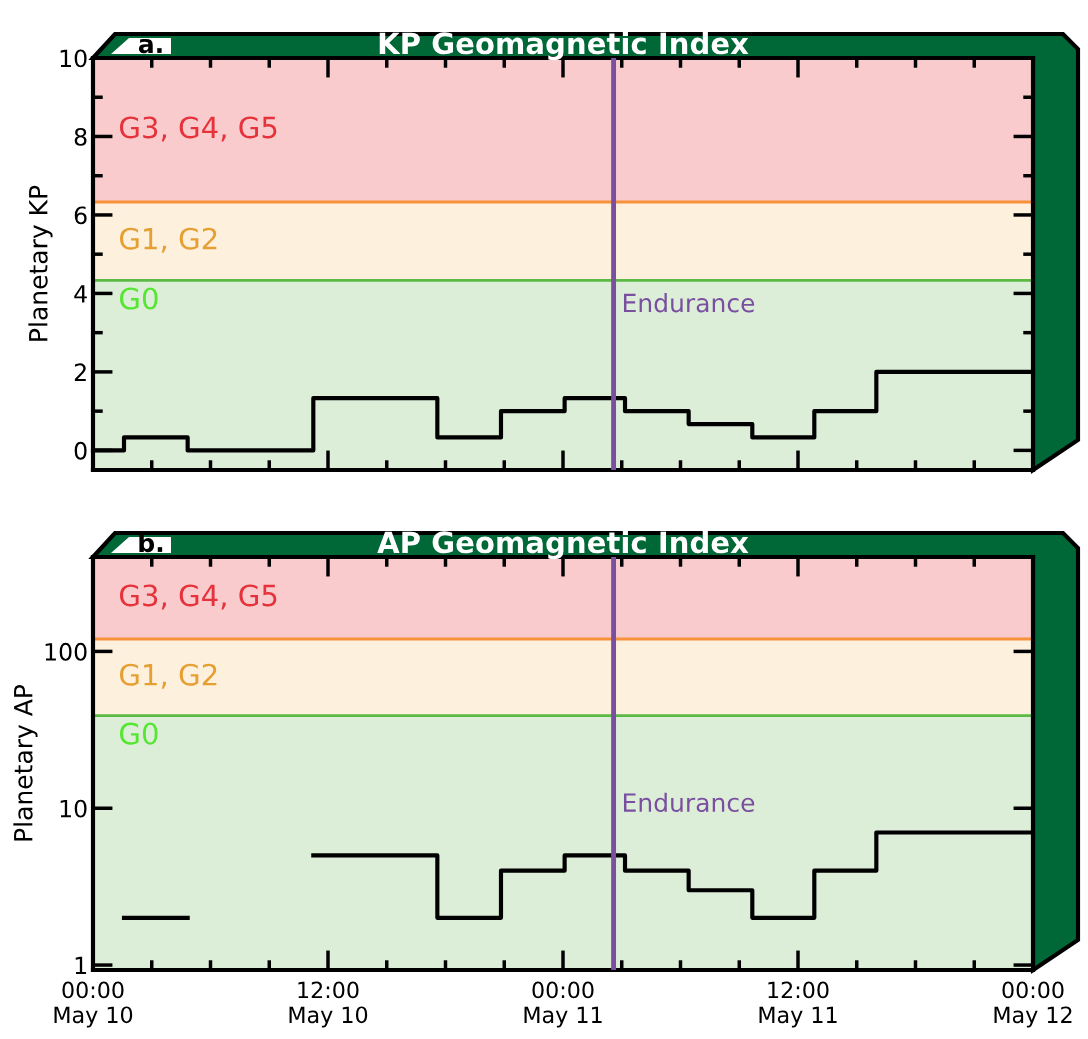 This screenshot has height=1039, width=1088. What do you see at coordinates (1033, 1004) in the screenshot?
I see `x-tick-label: 00:00 May 12` at bounding box center [1033, 1004].